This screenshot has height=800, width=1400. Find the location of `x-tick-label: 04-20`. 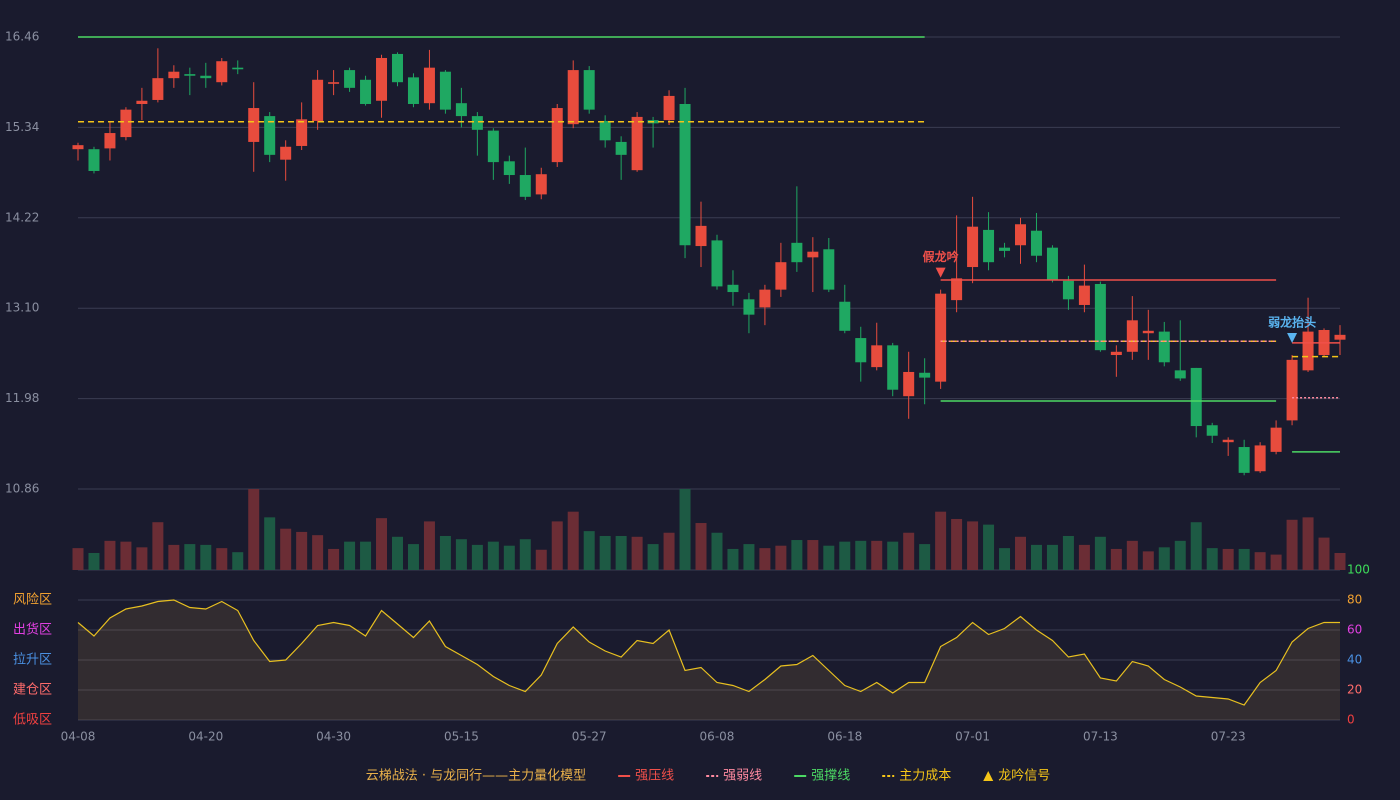

x-tick-label: 04-20 is located at coordinates (205, 737).